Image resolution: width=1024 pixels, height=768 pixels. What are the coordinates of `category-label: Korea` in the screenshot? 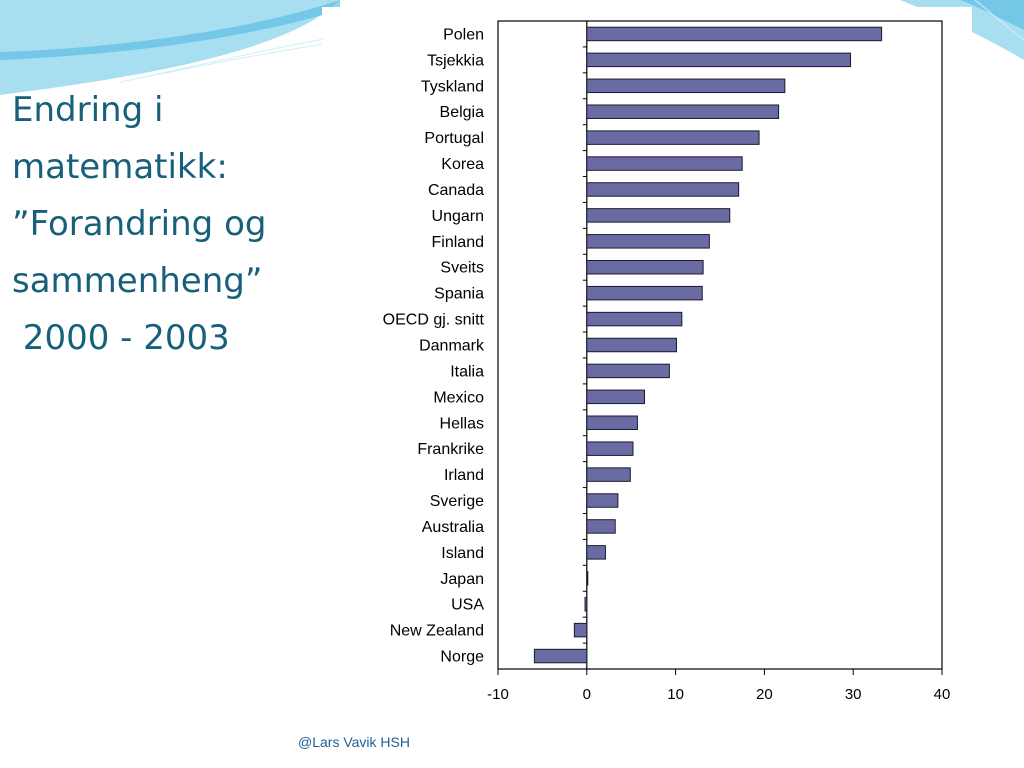 It's located at (462, 164).